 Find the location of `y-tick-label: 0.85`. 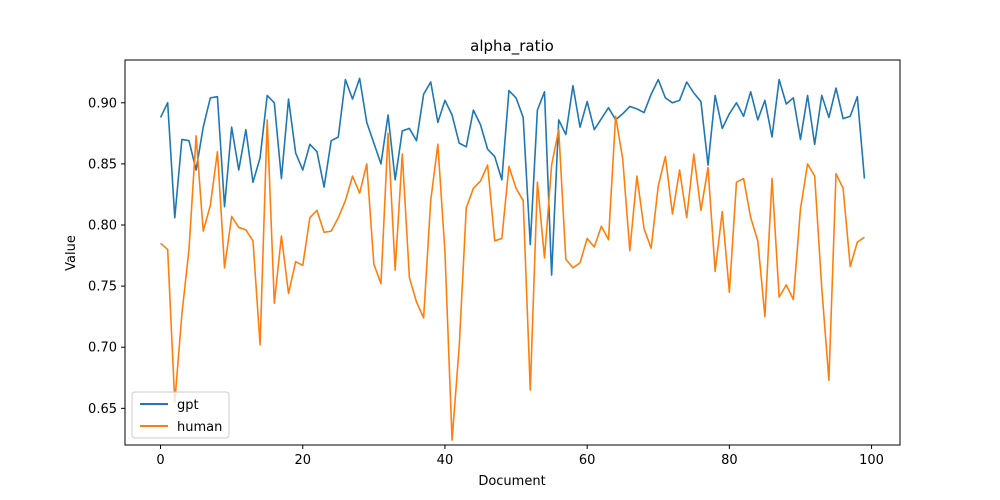

y-tick-label: 0.85 is located at coordinates (102, 164).